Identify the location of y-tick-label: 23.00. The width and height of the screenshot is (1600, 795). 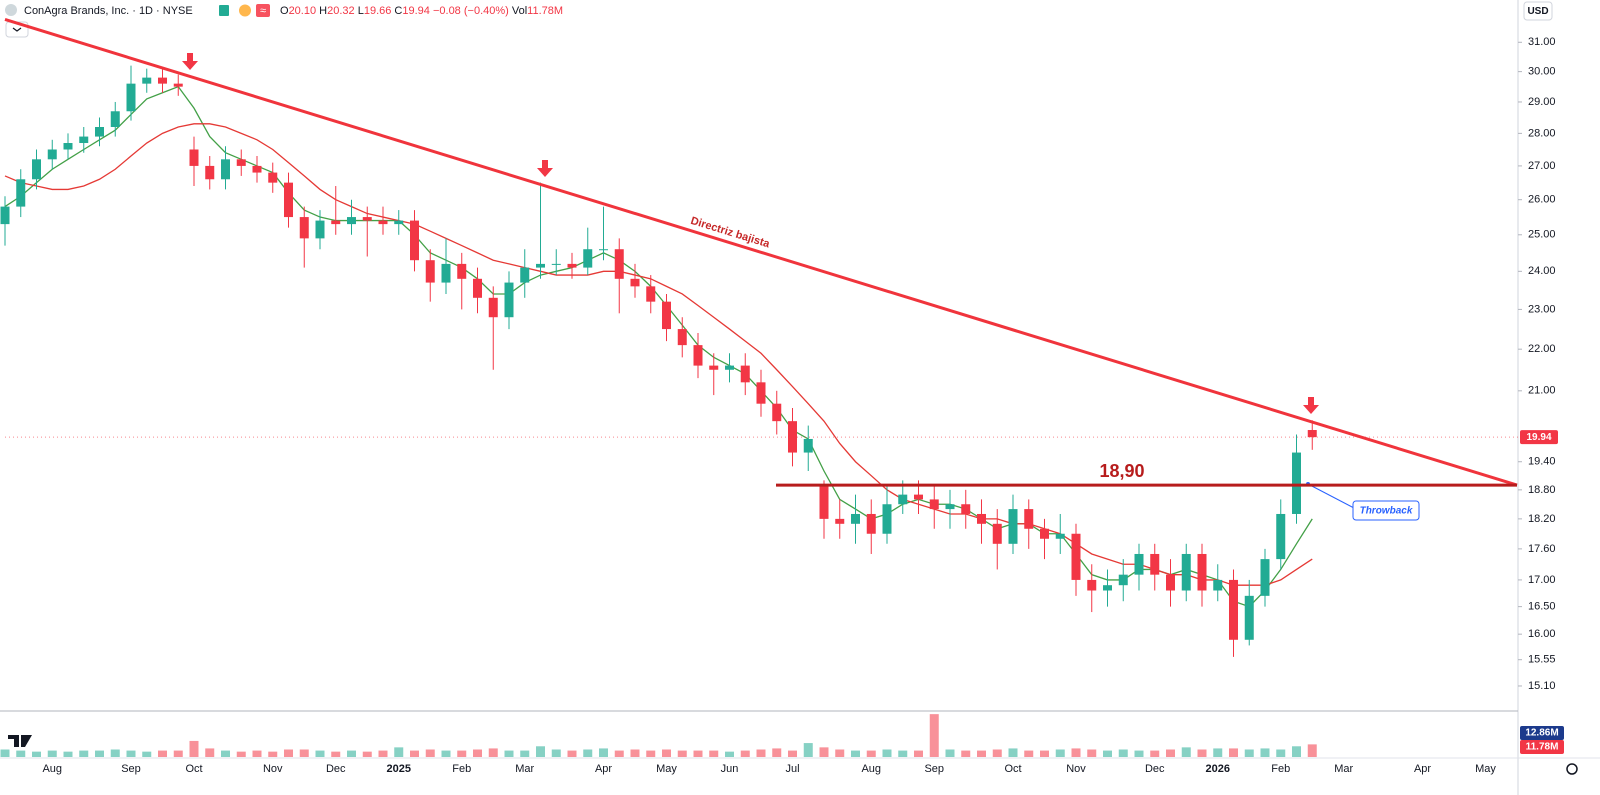
(1542, 309).